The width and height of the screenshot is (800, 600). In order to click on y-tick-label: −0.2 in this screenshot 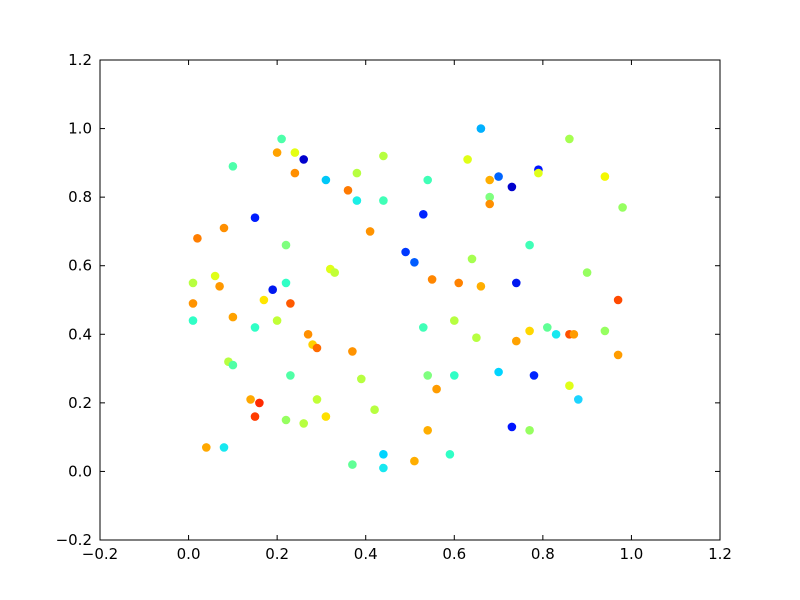, I will do `click(74, 540)`.